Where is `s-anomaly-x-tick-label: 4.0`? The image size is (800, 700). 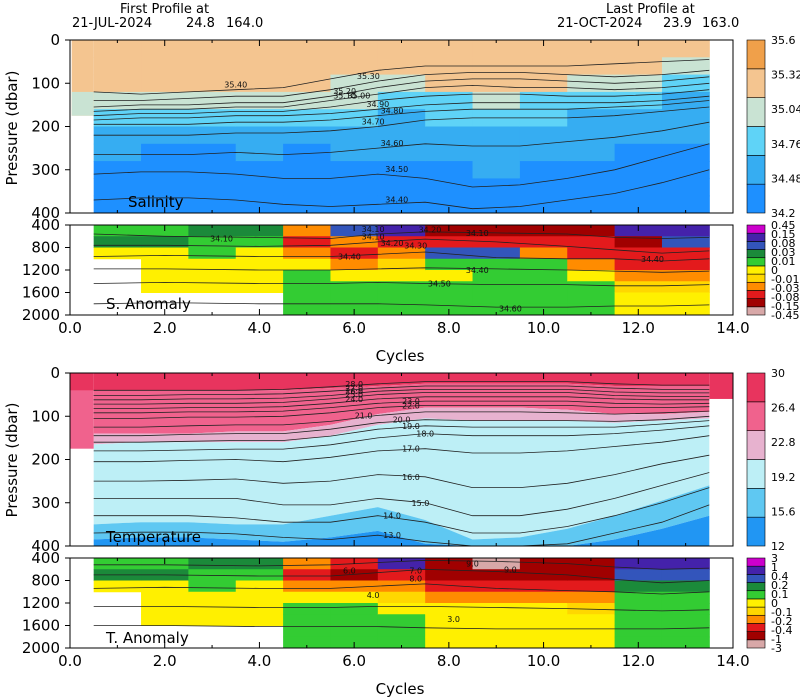 s-anomaly-x-tick-label: 4.0 is located at coordinates (259, 328).